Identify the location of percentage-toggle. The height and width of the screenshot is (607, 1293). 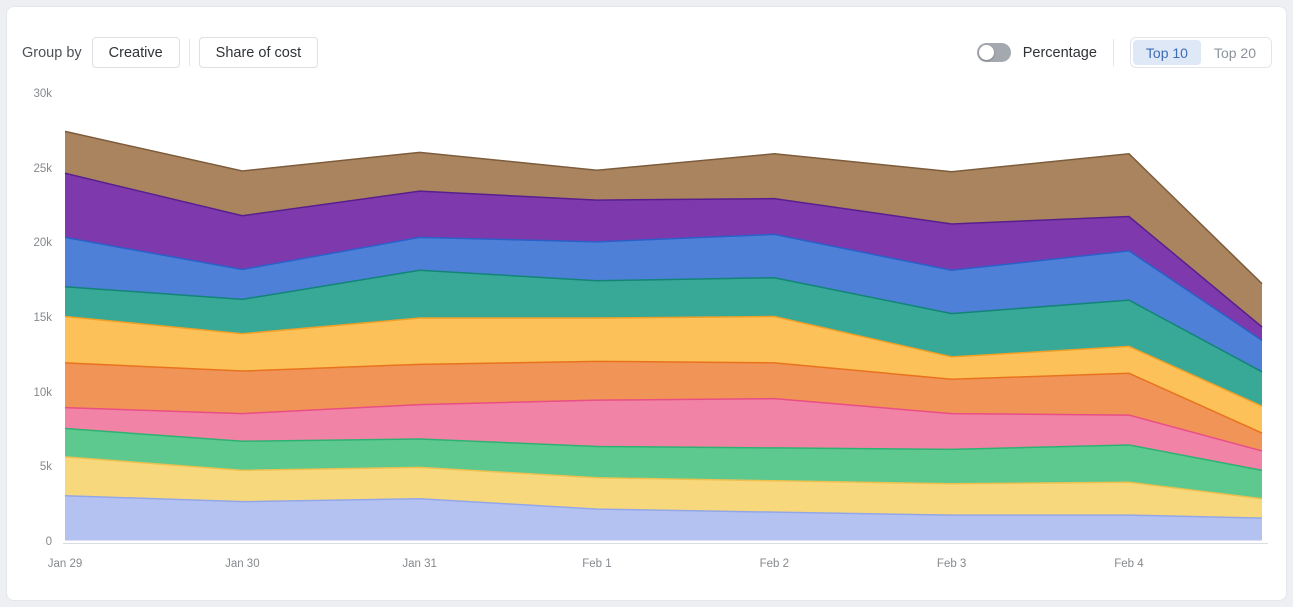
(993, 52).